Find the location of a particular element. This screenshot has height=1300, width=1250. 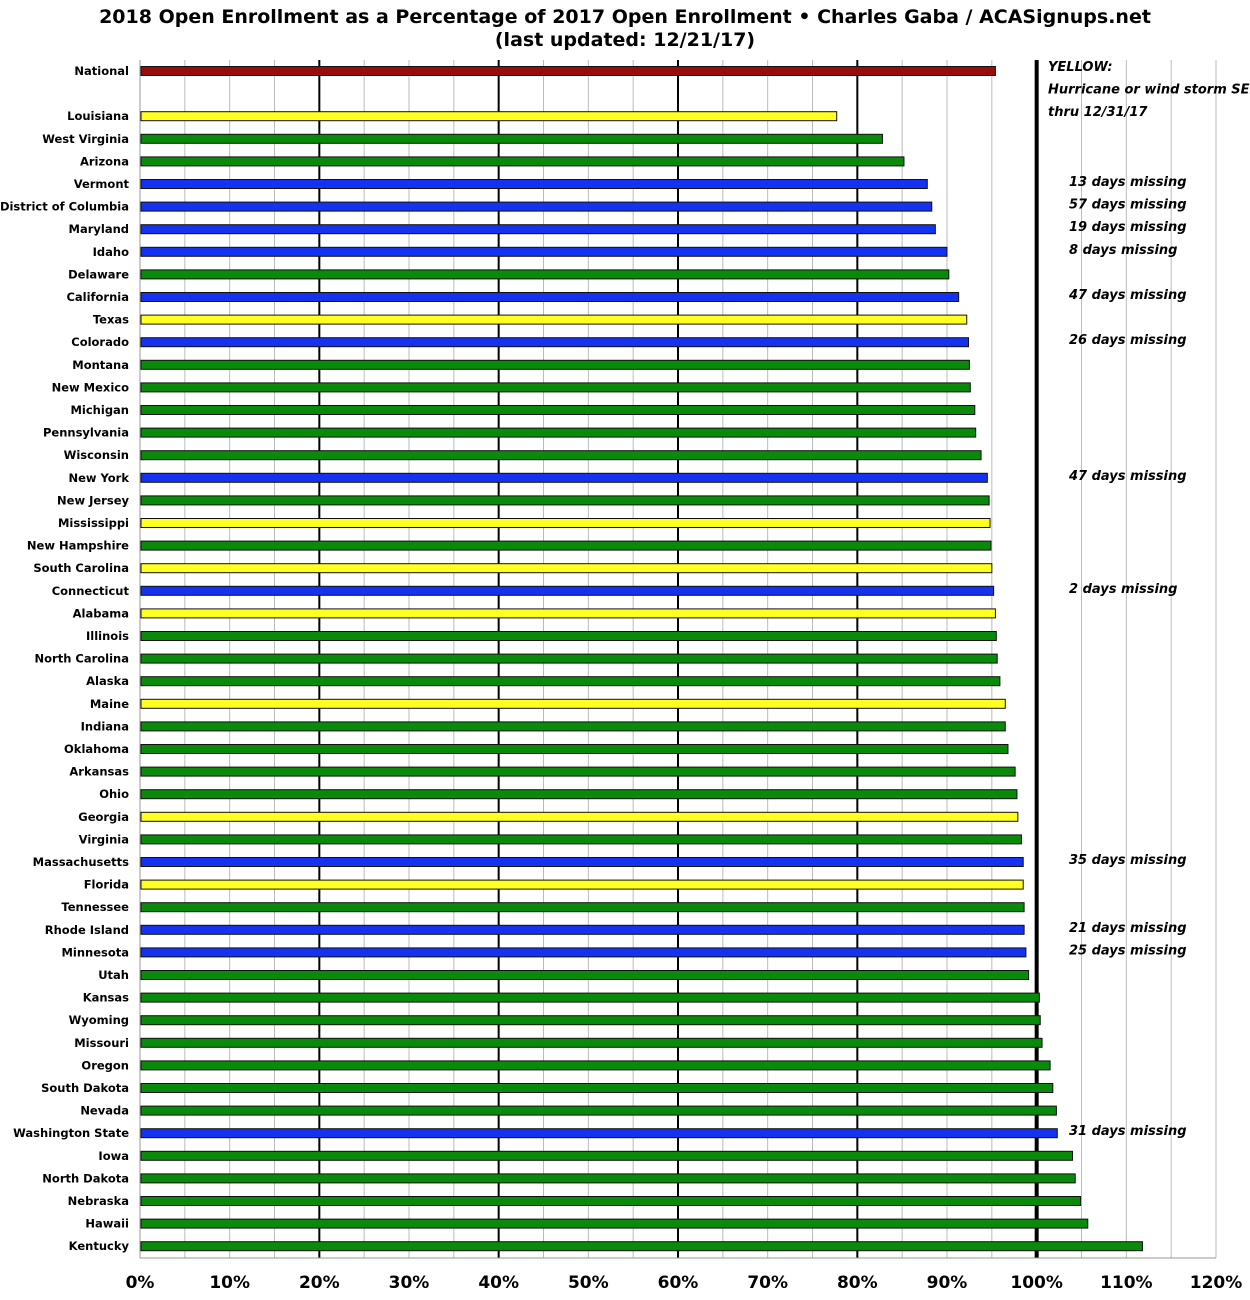

bar-rhode-island is located at coordinates (582, 929).